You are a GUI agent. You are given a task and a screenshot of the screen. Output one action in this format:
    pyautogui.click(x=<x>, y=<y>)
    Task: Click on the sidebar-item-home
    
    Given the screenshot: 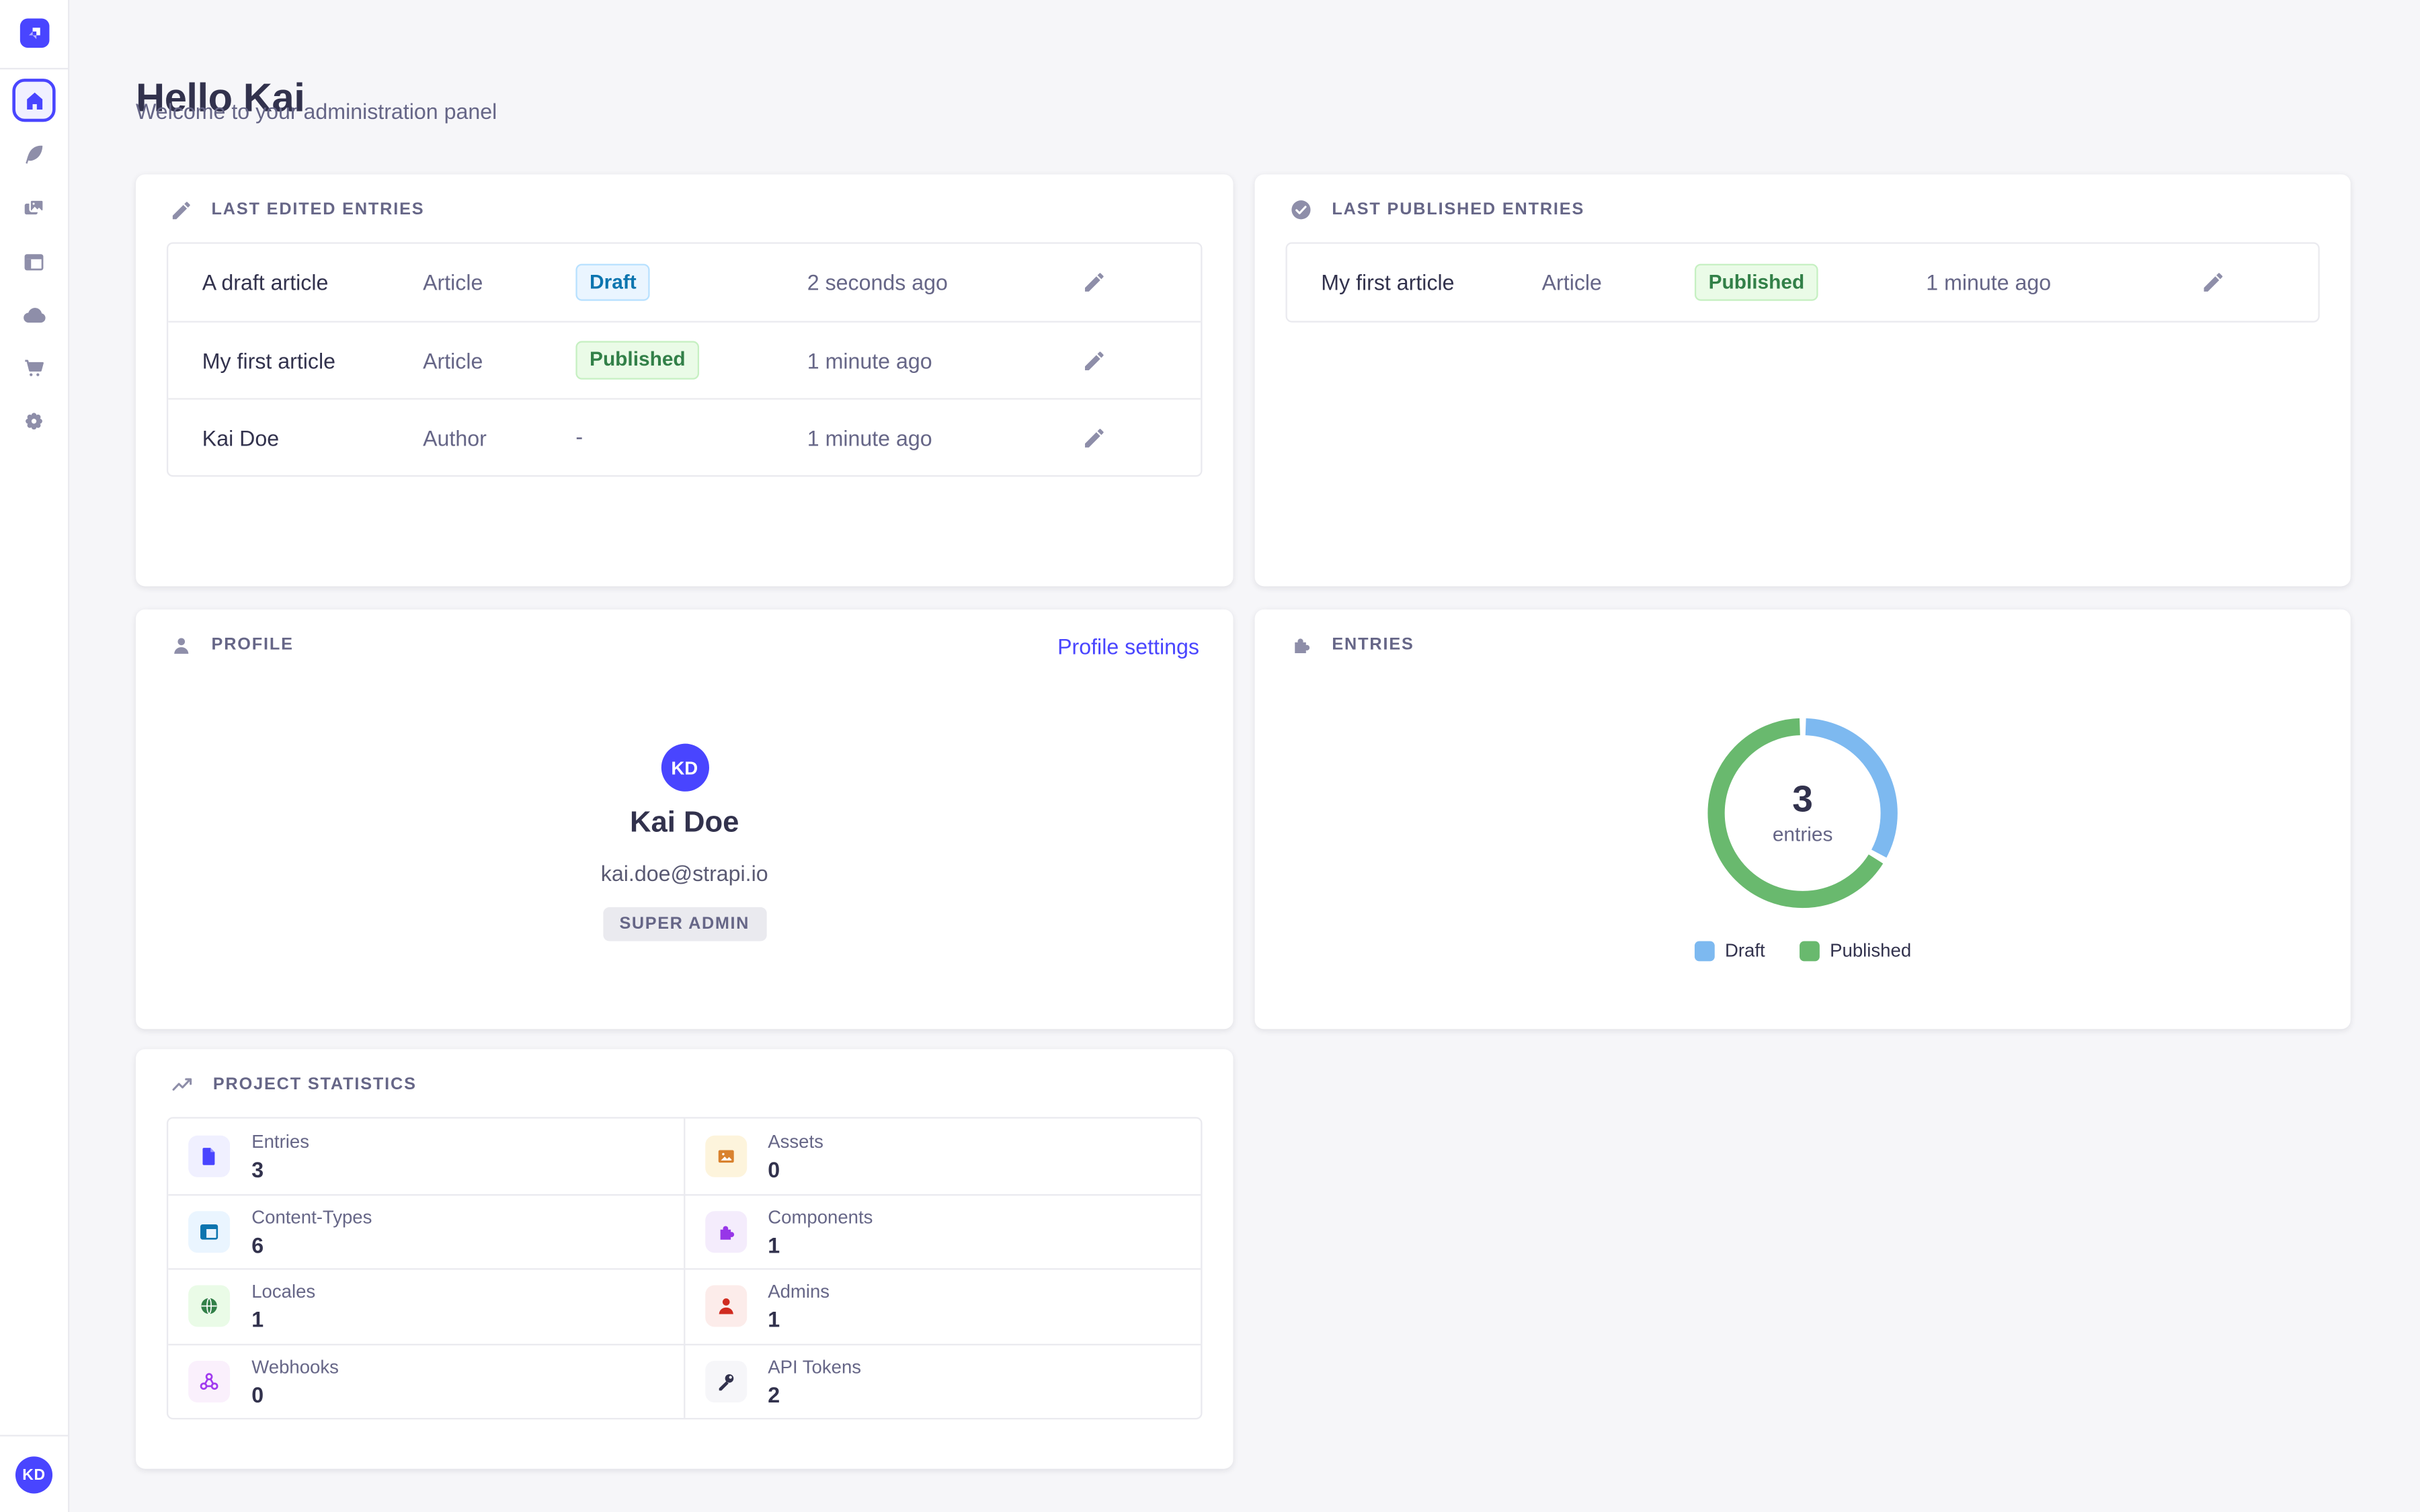 What is the action you would take?
    pyautogui.click(x=34, y=101)
    